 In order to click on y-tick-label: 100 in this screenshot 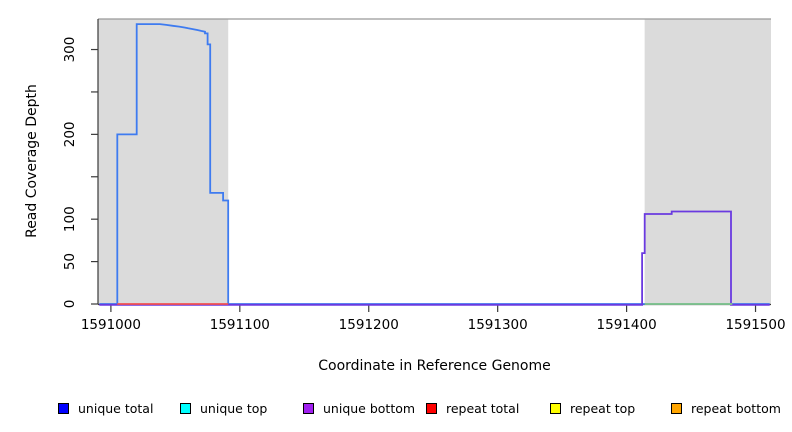, I will do `click(70, 219)`.